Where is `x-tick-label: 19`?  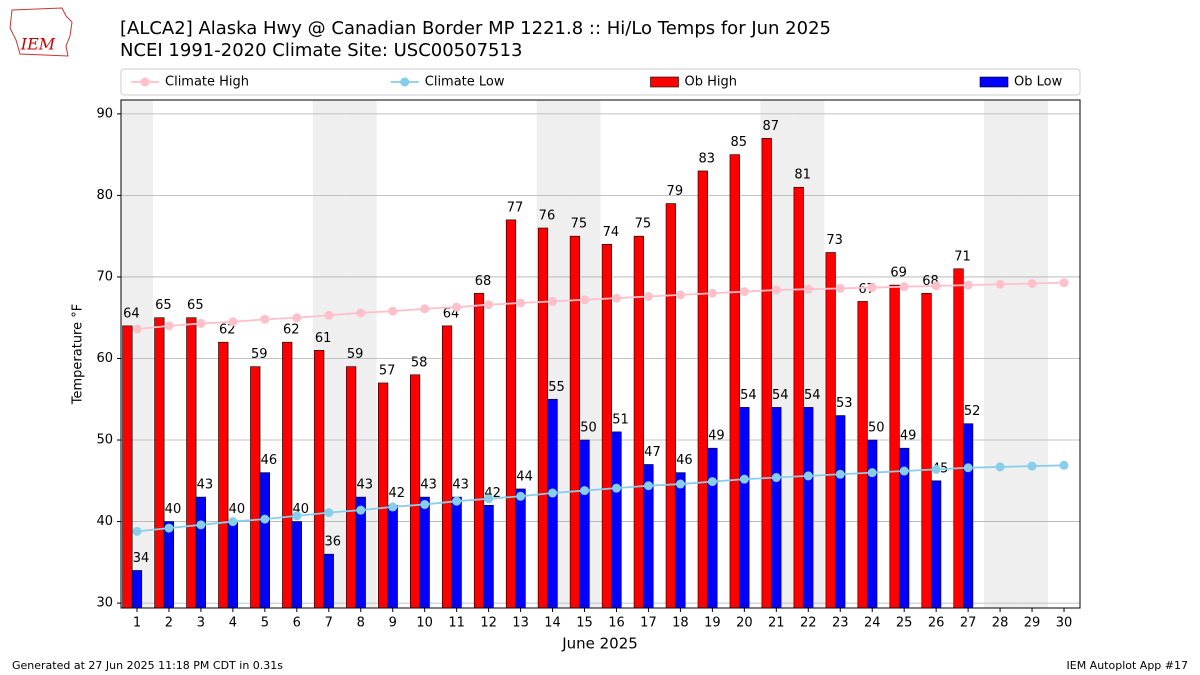
x-tick-label: 19 is located at coordinates (712, 623).